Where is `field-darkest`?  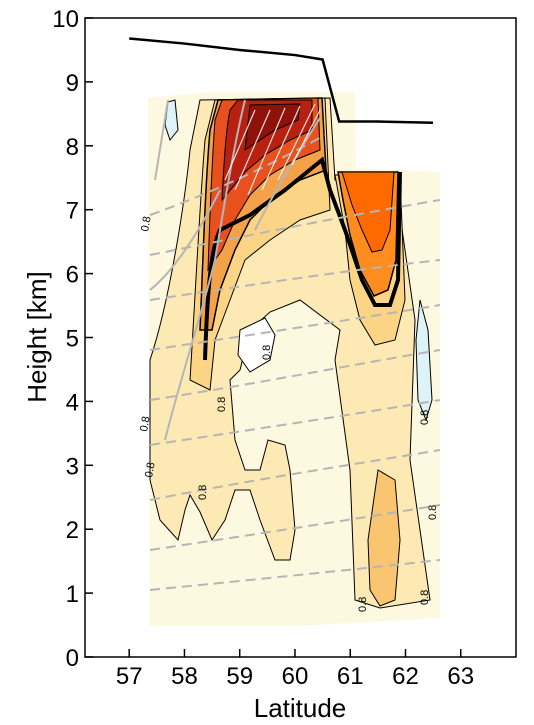
field-darkest is located at coordinates (272, 127).